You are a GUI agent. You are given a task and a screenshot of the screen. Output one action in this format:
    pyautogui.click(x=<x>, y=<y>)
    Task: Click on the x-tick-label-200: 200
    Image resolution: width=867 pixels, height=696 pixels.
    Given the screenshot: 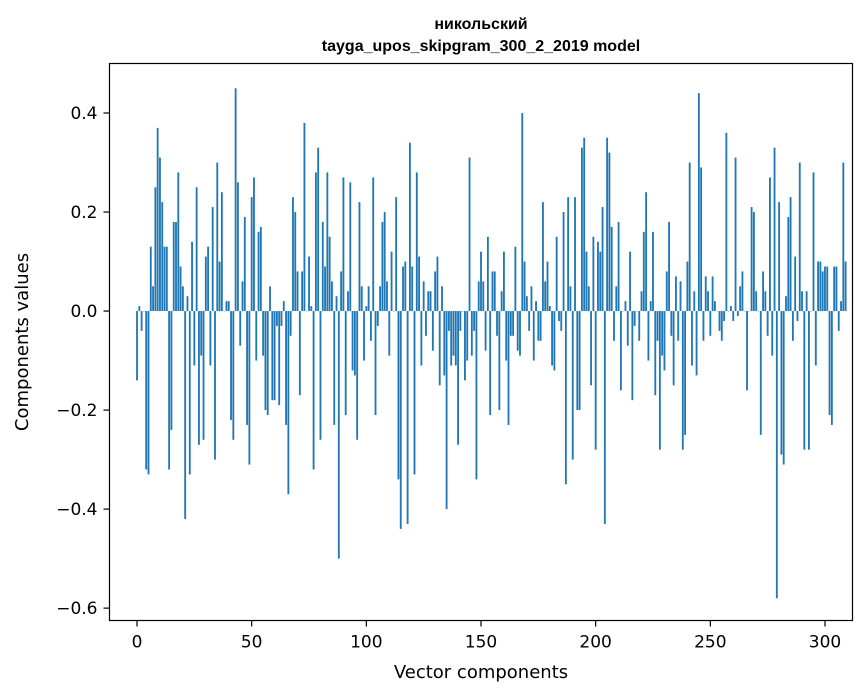 What is the action you would take?
    pyautogui.click(x=595, y=643)
    